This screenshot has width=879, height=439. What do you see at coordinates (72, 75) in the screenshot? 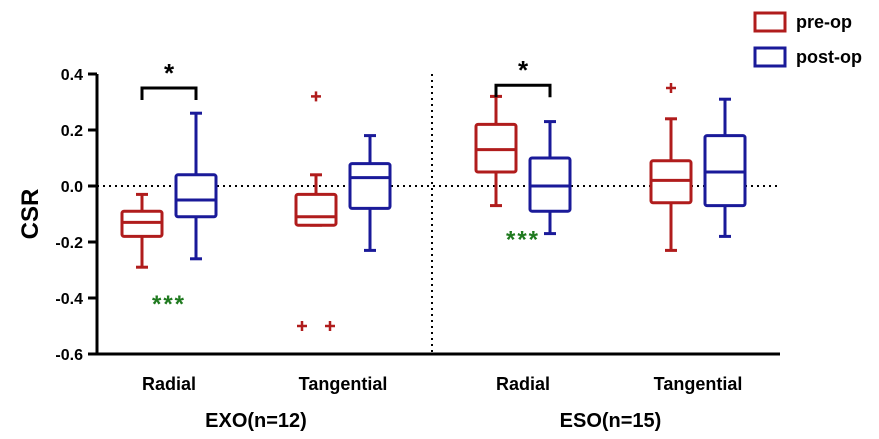
I see `y-tick-label: 0.4` at bounding box center [72, 75].